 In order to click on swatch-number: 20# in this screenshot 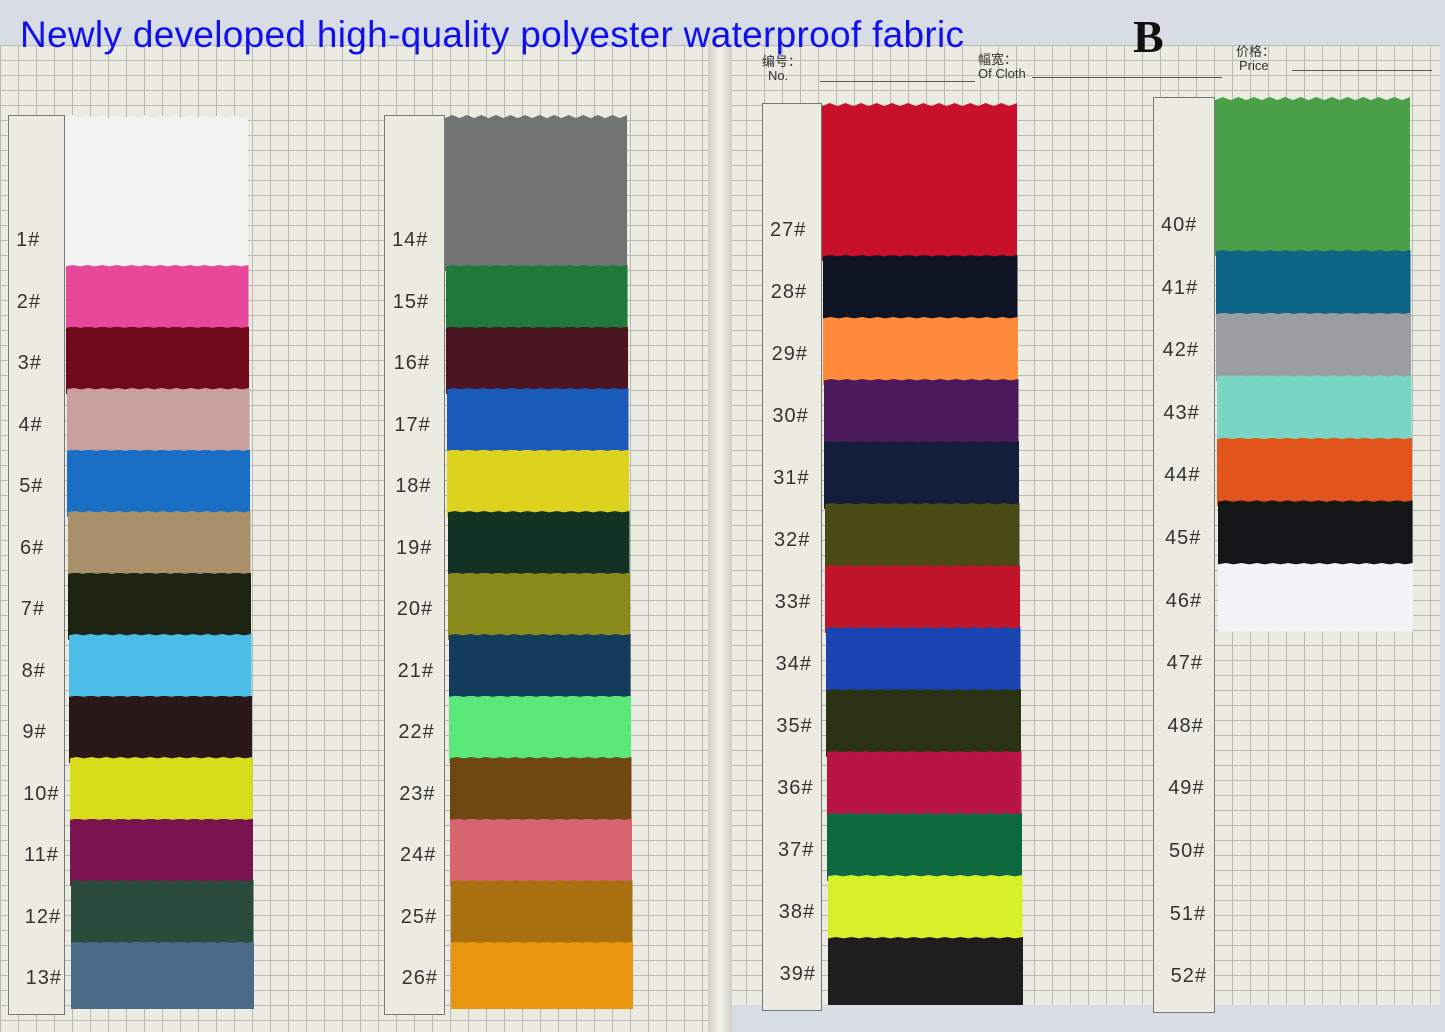, I will do `click(415, 609)`.